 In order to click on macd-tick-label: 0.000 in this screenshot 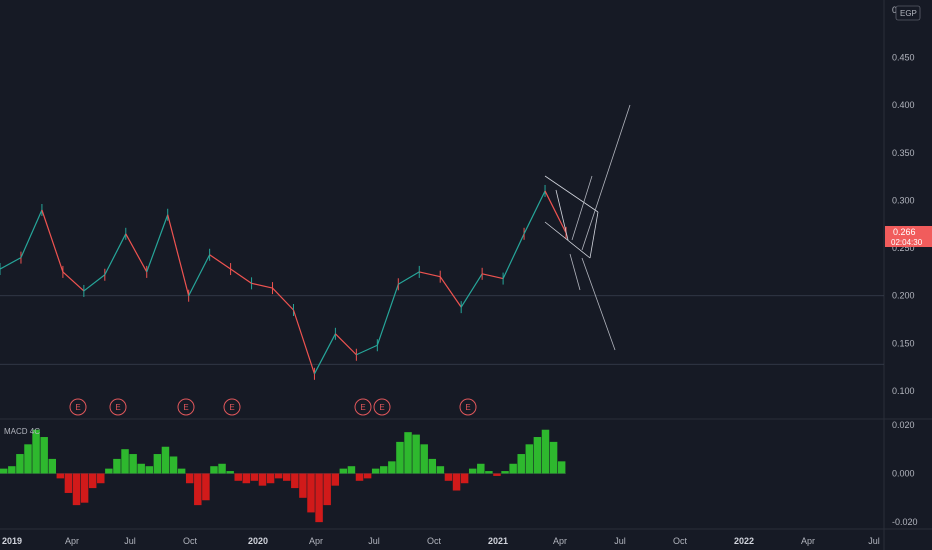, I will do `click(903, 474)`.